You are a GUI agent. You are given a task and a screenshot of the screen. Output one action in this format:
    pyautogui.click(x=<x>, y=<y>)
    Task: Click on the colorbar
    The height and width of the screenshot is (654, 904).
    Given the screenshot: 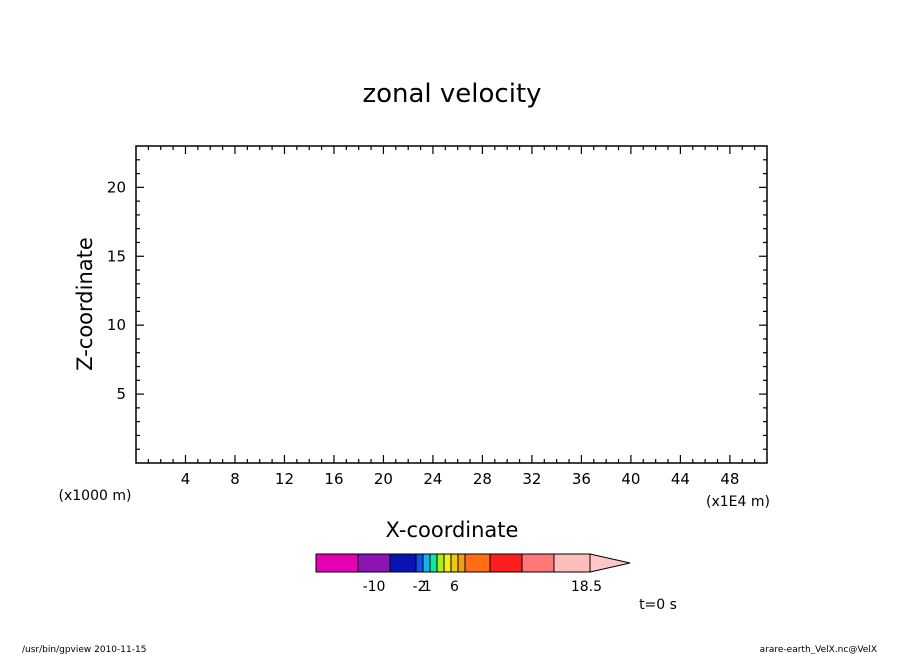 What is the action you would take?
    pyautogui.click(x=473, y=563)
    